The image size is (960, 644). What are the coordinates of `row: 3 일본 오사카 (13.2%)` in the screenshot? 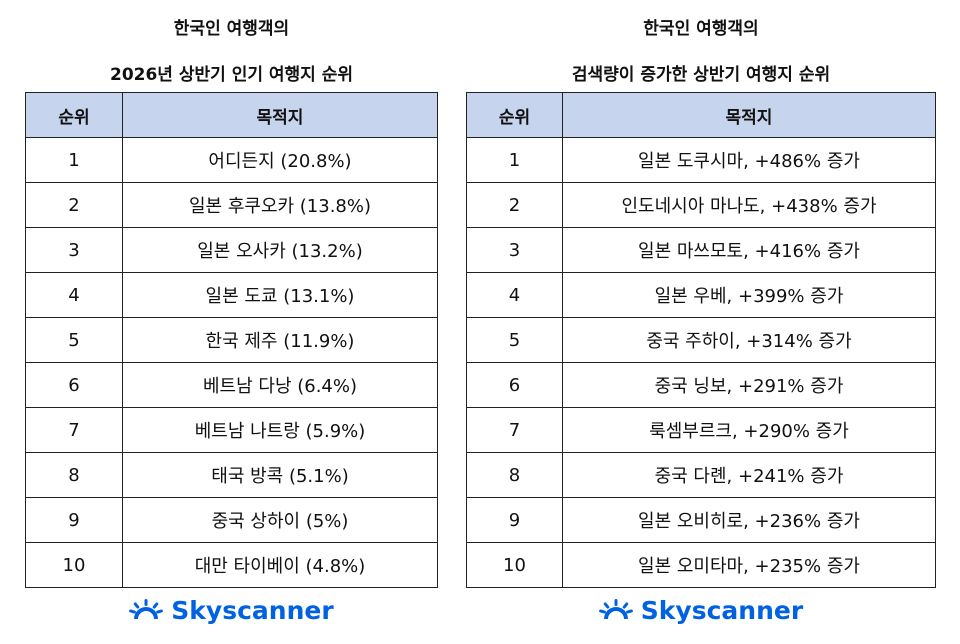 It's located at (231, 250).